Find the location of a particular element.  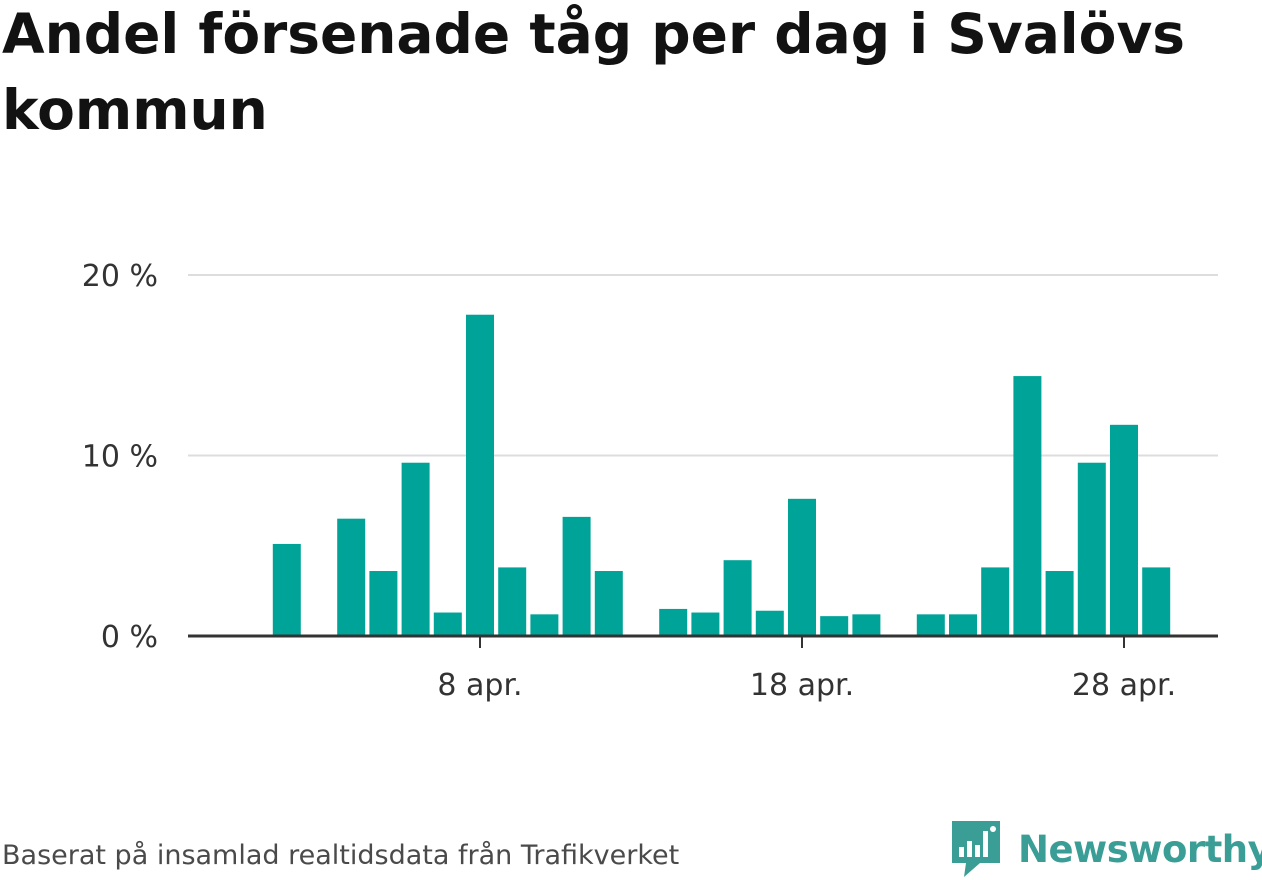

brand-logo: Newsworthy is located at coordinates (1106, 849).